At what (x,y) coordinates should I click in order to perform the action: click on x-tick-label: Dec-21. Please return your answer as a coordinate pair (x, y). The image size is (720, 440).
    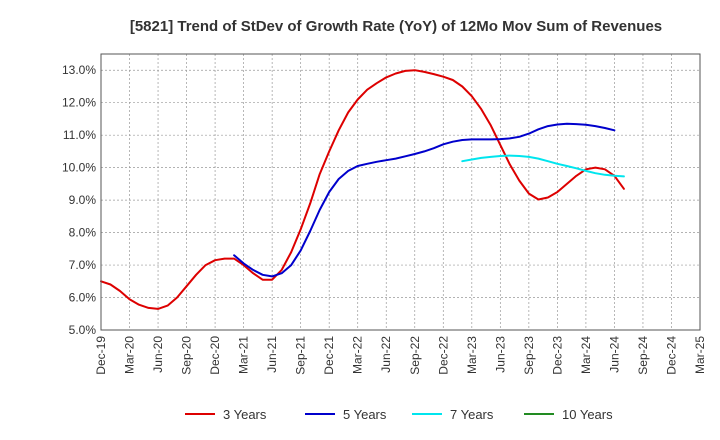
    Looking at the image, I should click on (329, 355).